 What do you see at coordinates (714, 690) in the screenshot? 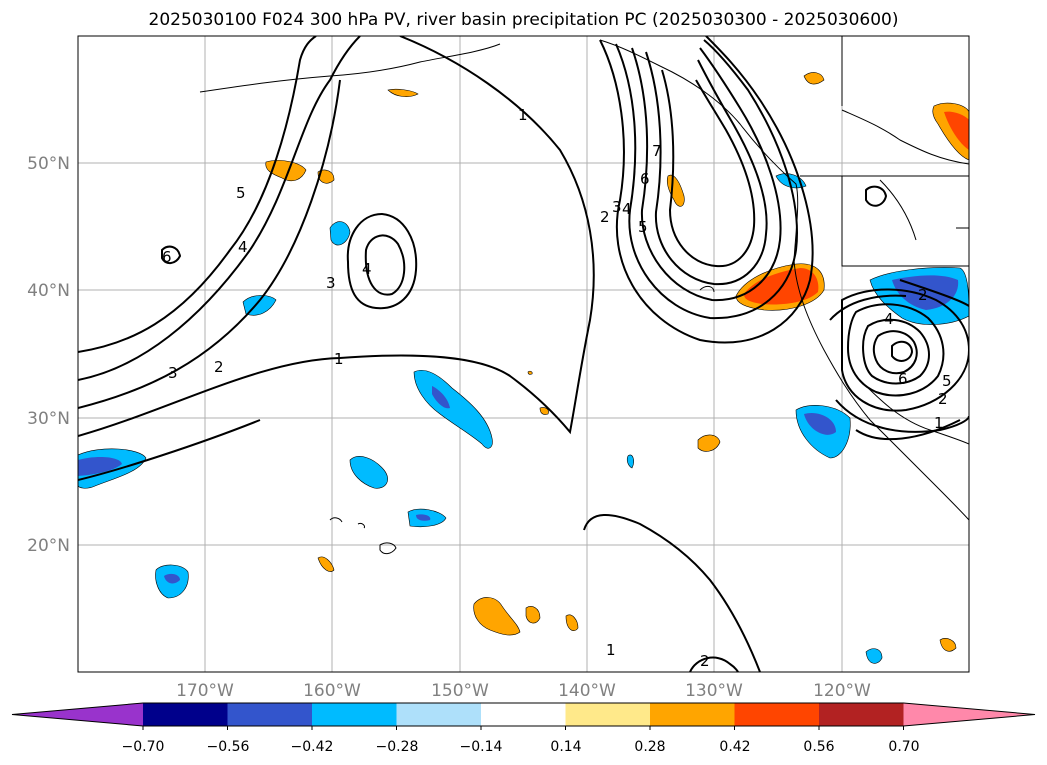
I see `lon-label: 130°W` at bounding box center [714, 690].